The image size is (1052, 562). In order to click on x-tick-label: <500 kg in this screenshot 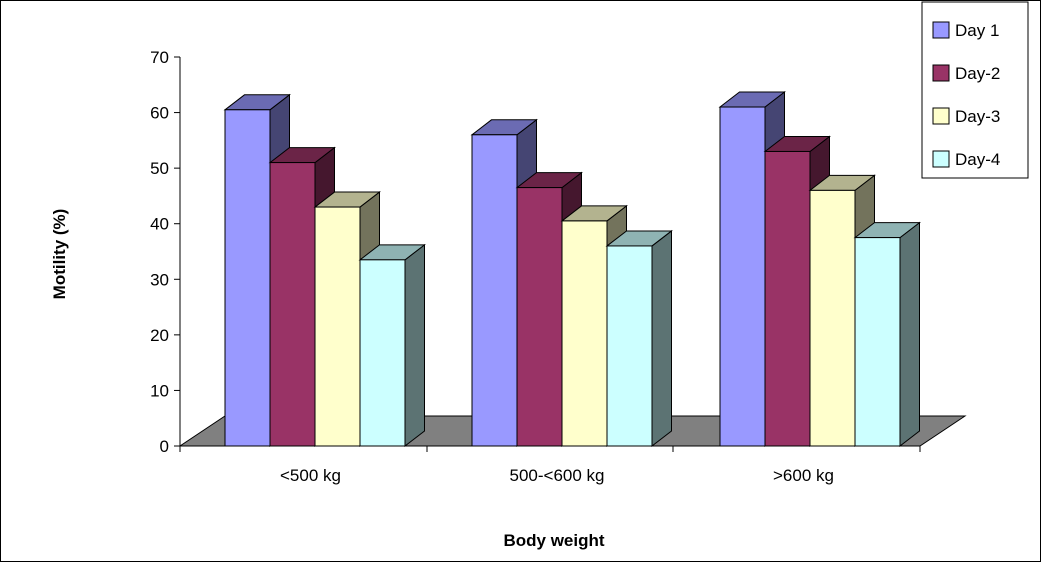, I will do `click(310, 475)`.